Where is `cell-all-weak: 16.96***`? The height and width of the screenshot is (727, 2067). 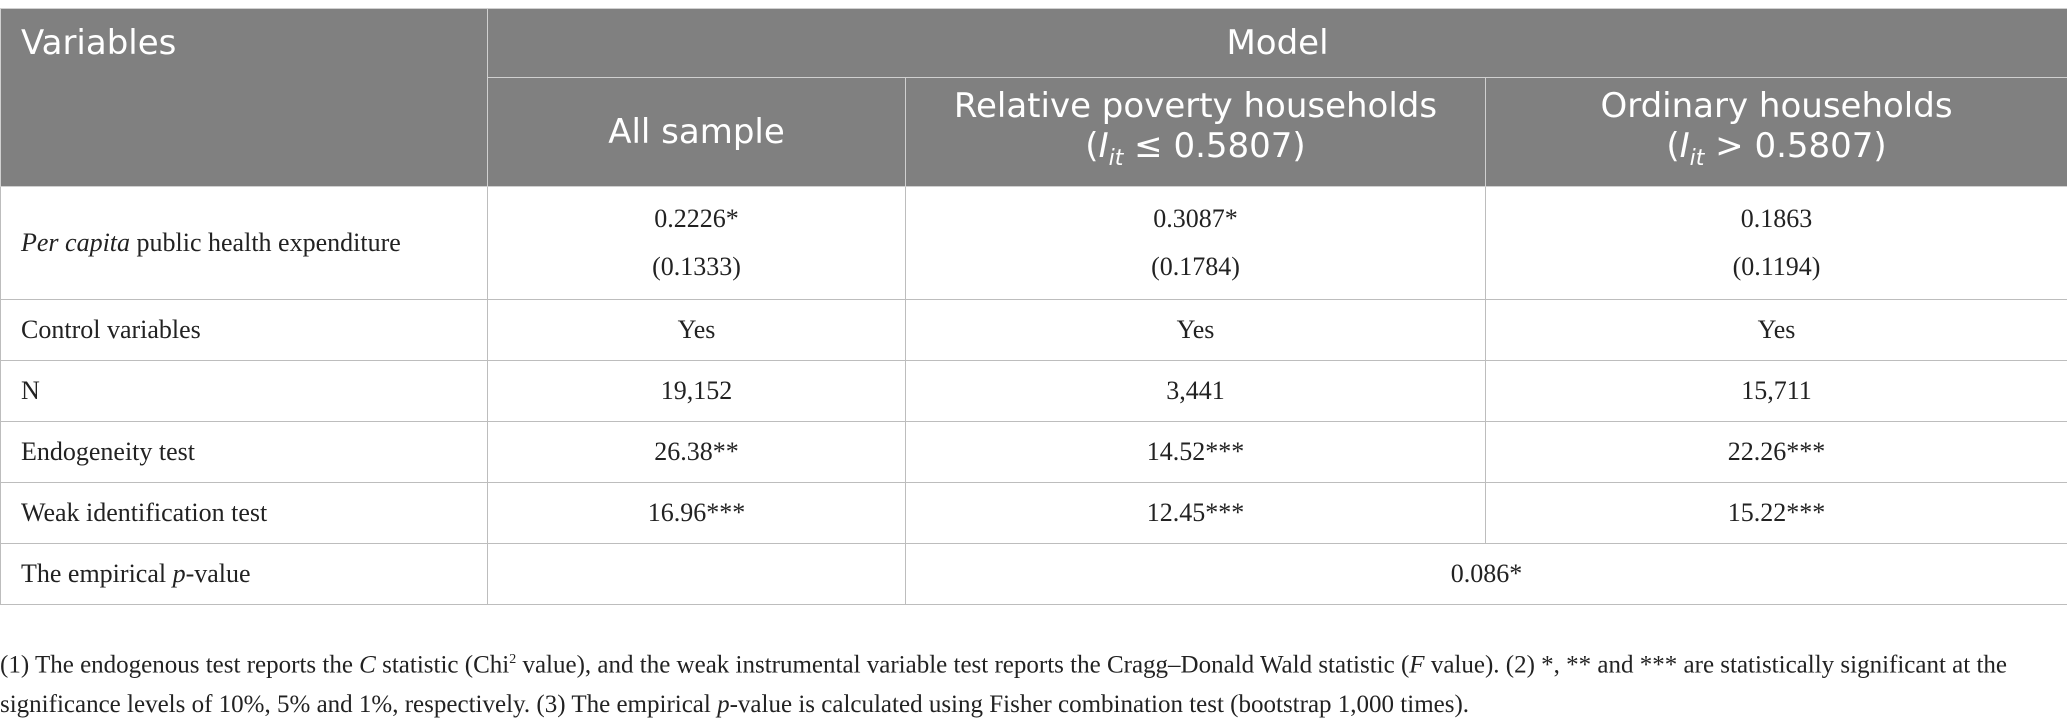 cell-all-weak: 16.96*** is located at coordinates (696, 513).